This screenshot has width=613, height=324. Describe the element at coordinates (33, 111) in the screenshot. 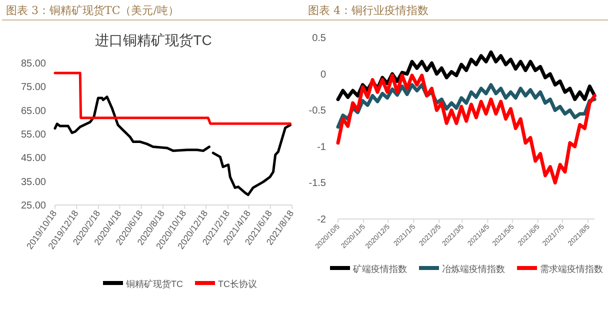

I see `y-tick-label: 65.00` at that location.